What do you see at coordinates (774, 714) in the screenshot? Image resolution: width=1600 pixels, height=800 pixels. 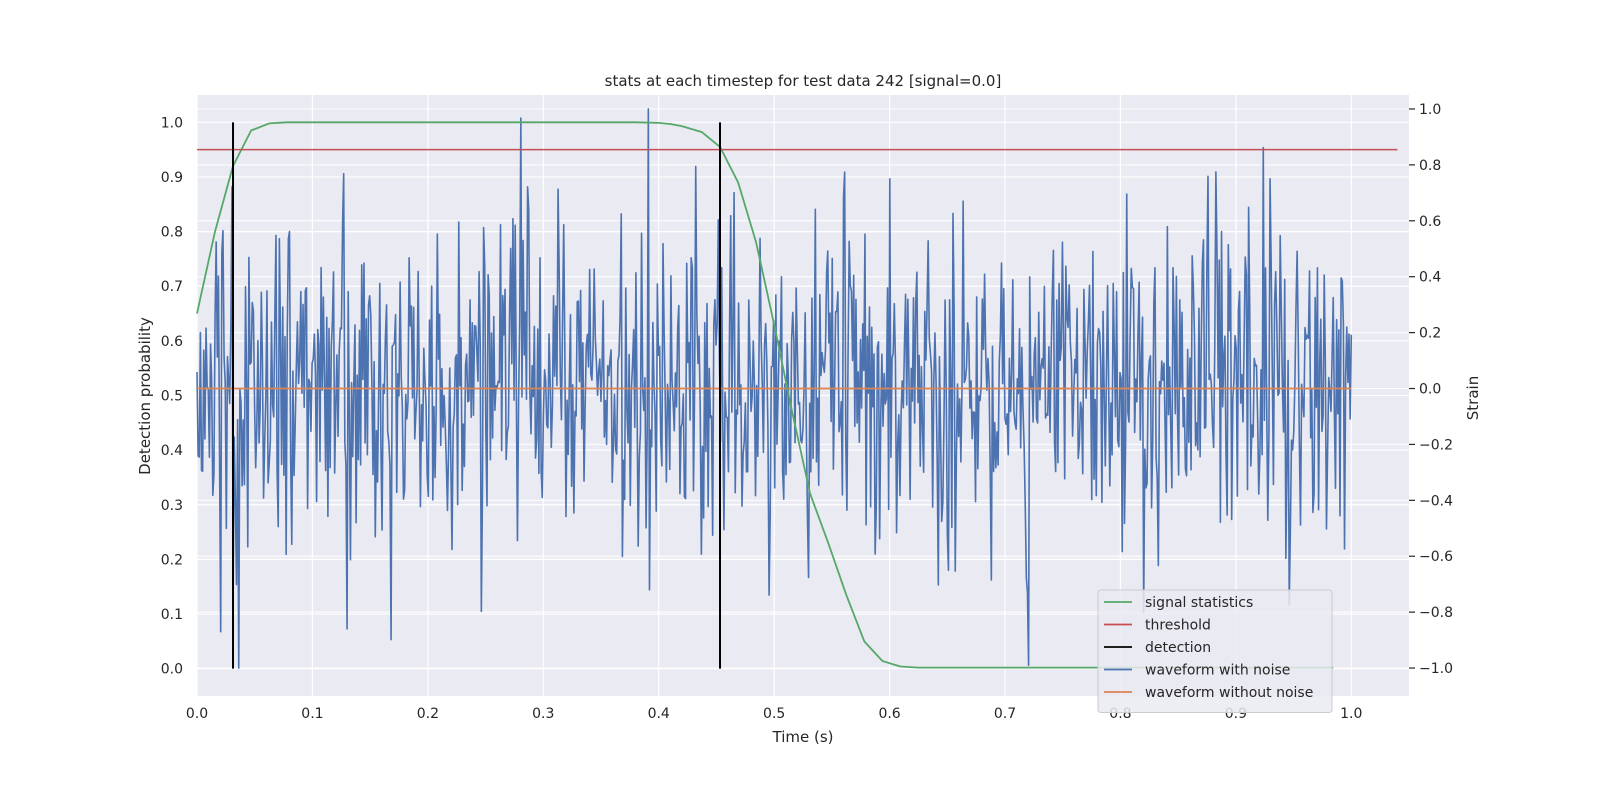 I see `x-tick-label: 0.5` at bounding box center [774, 714].